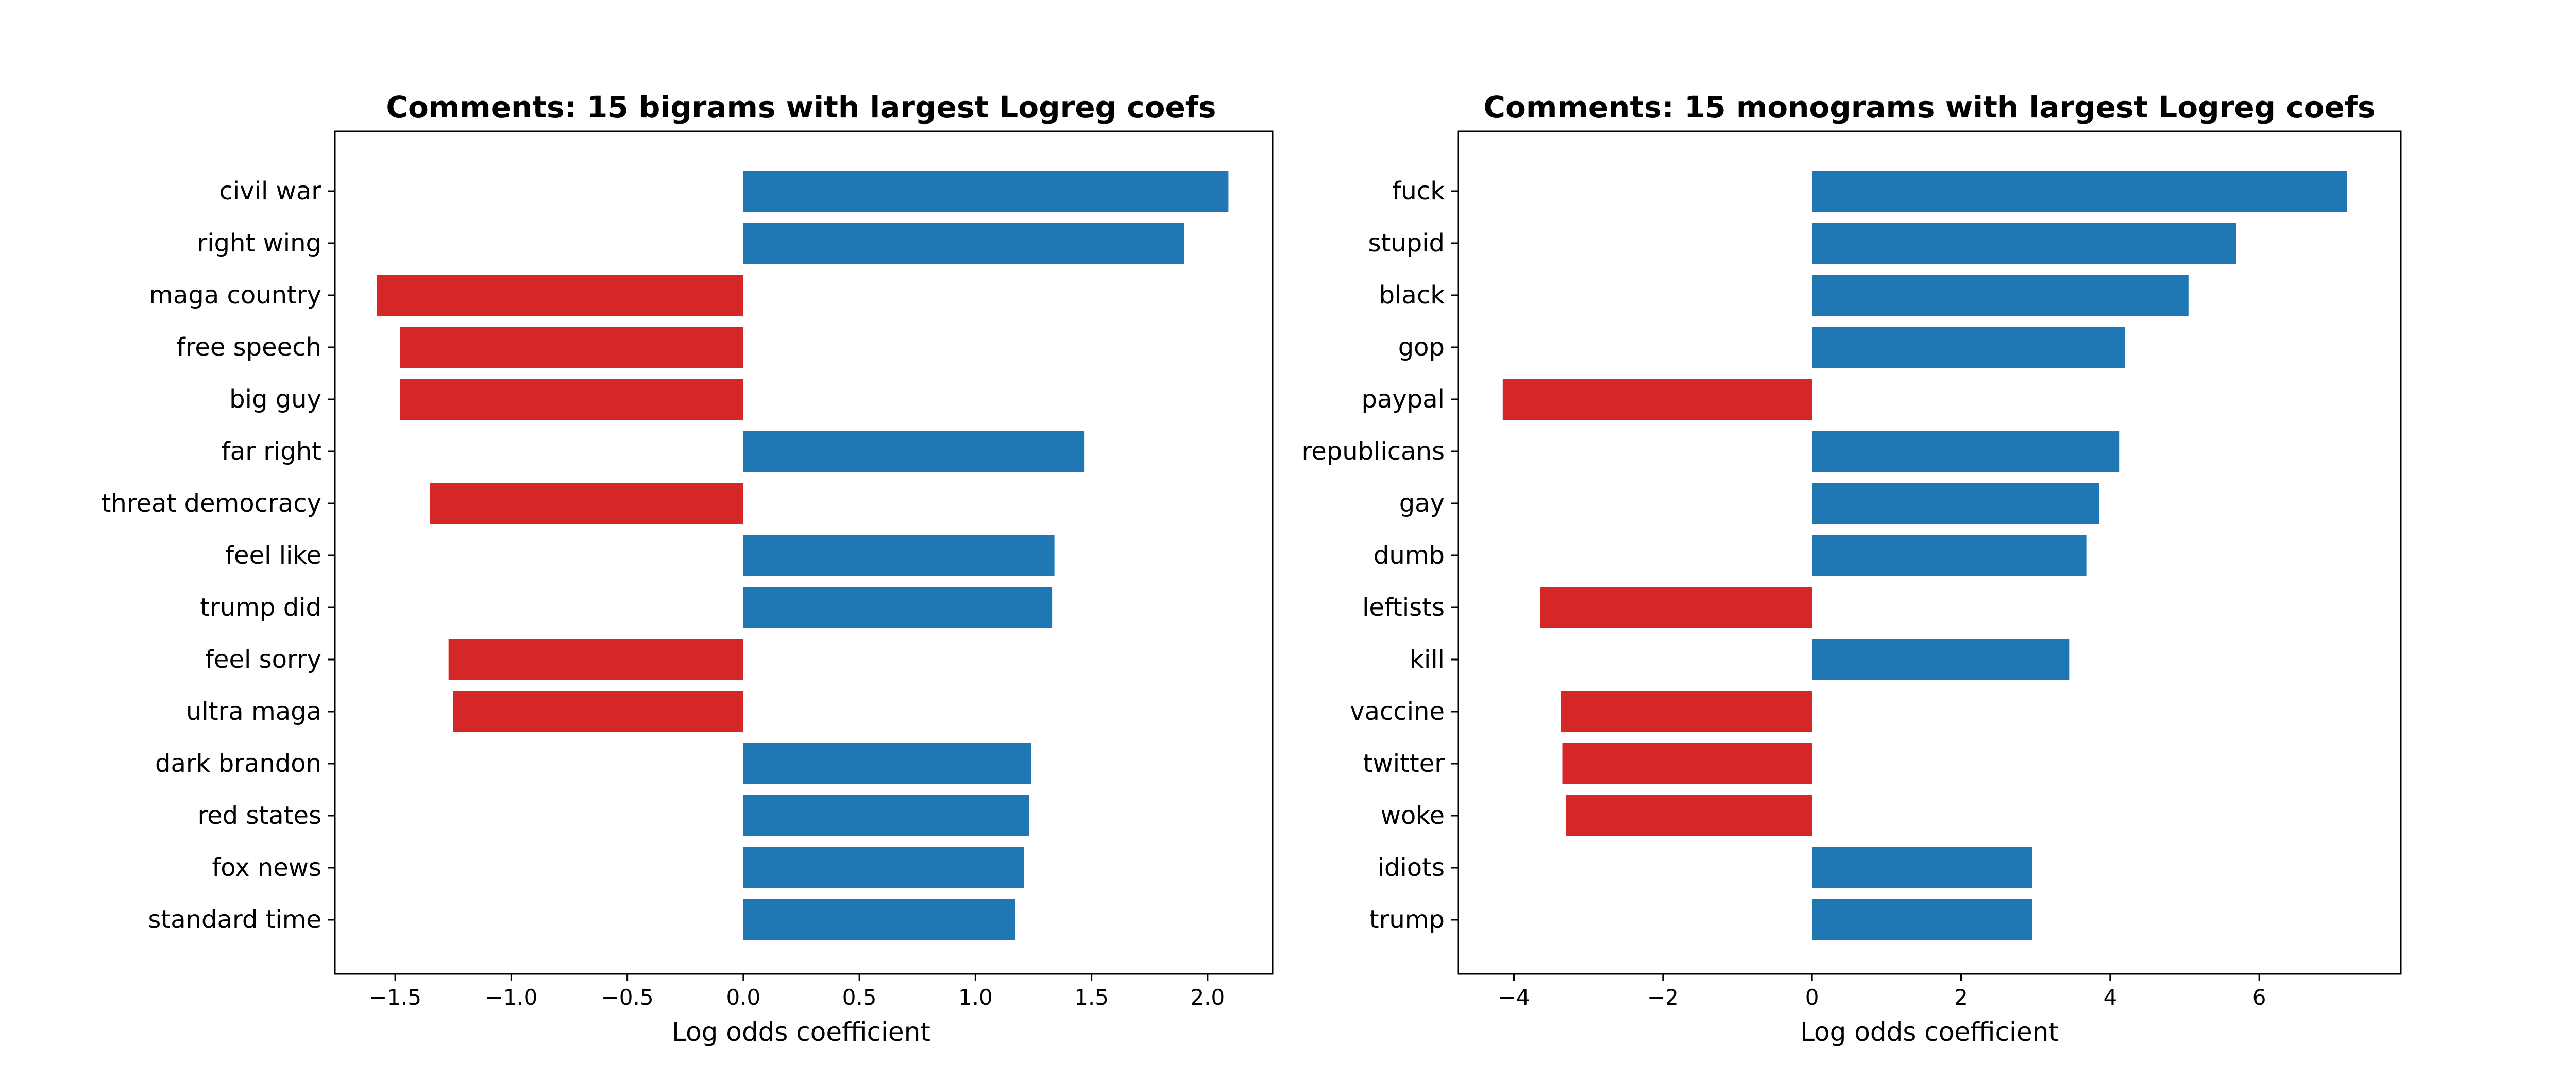 Image resolution: width=2576 pixels, height=1082 pixels. I want to click on monograms-x-tick-label-4: 4, so click(2110, 998).